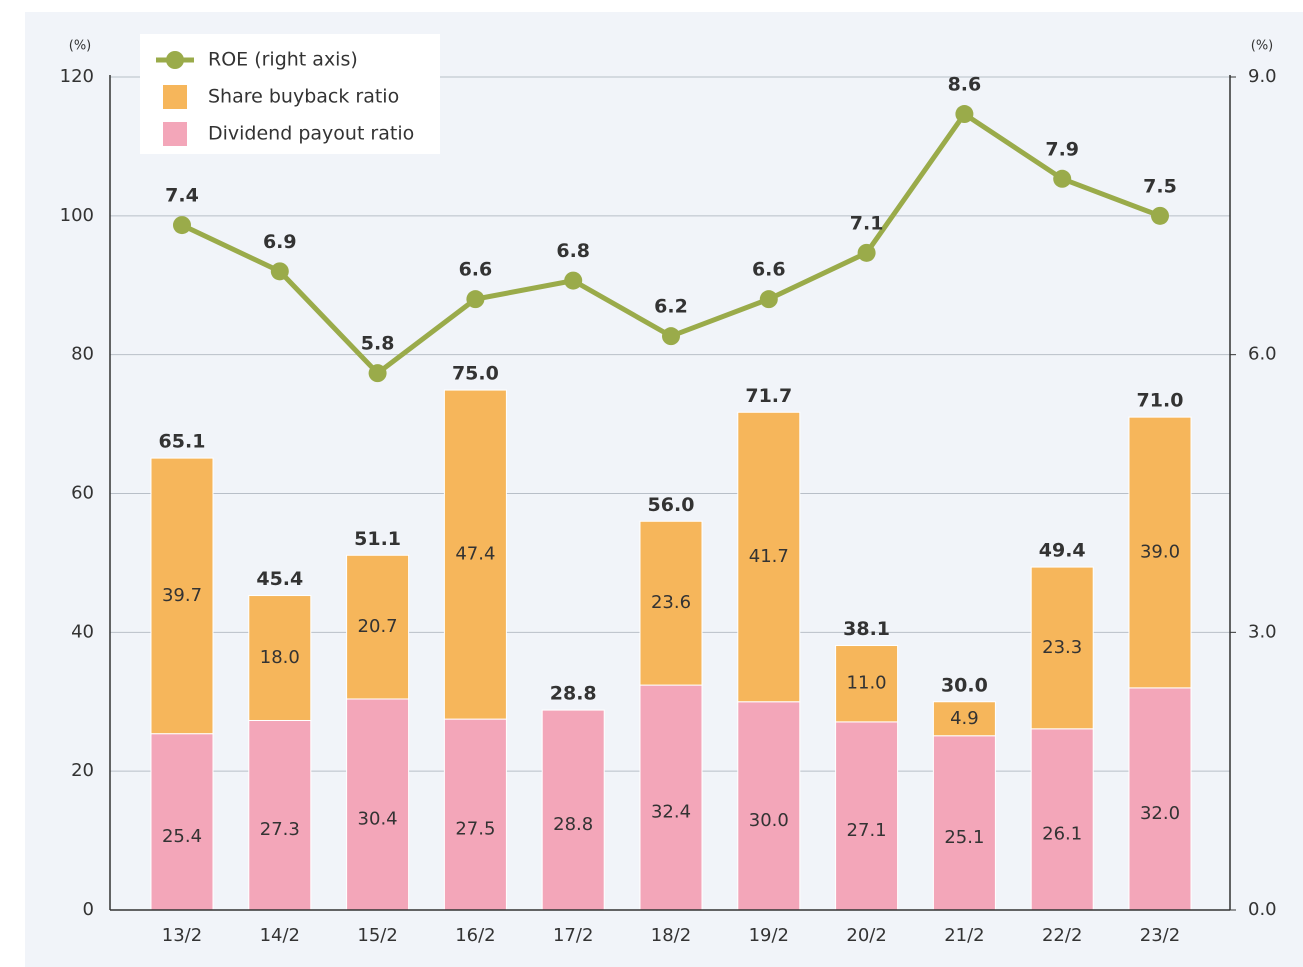 This screenshot has width=1303, height=967. Describe the element at coordinates (866, 935) in the screenshot. I see `x-tick-label: 20/2` at that location.